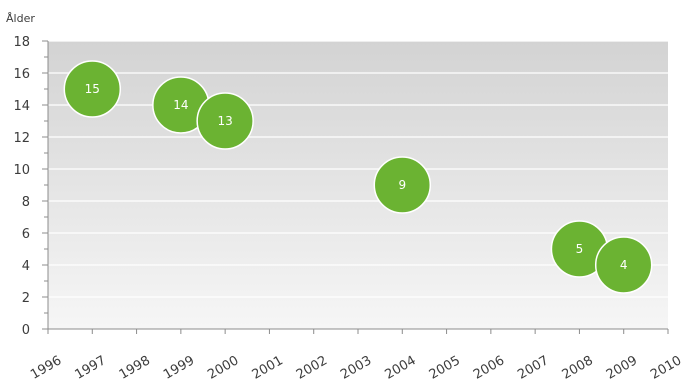 The width and height of the screenshot is (683, 385). Describe the element at coordinates (21, 42) in the screenshot. I see `y-tick-label: 18` at that location.